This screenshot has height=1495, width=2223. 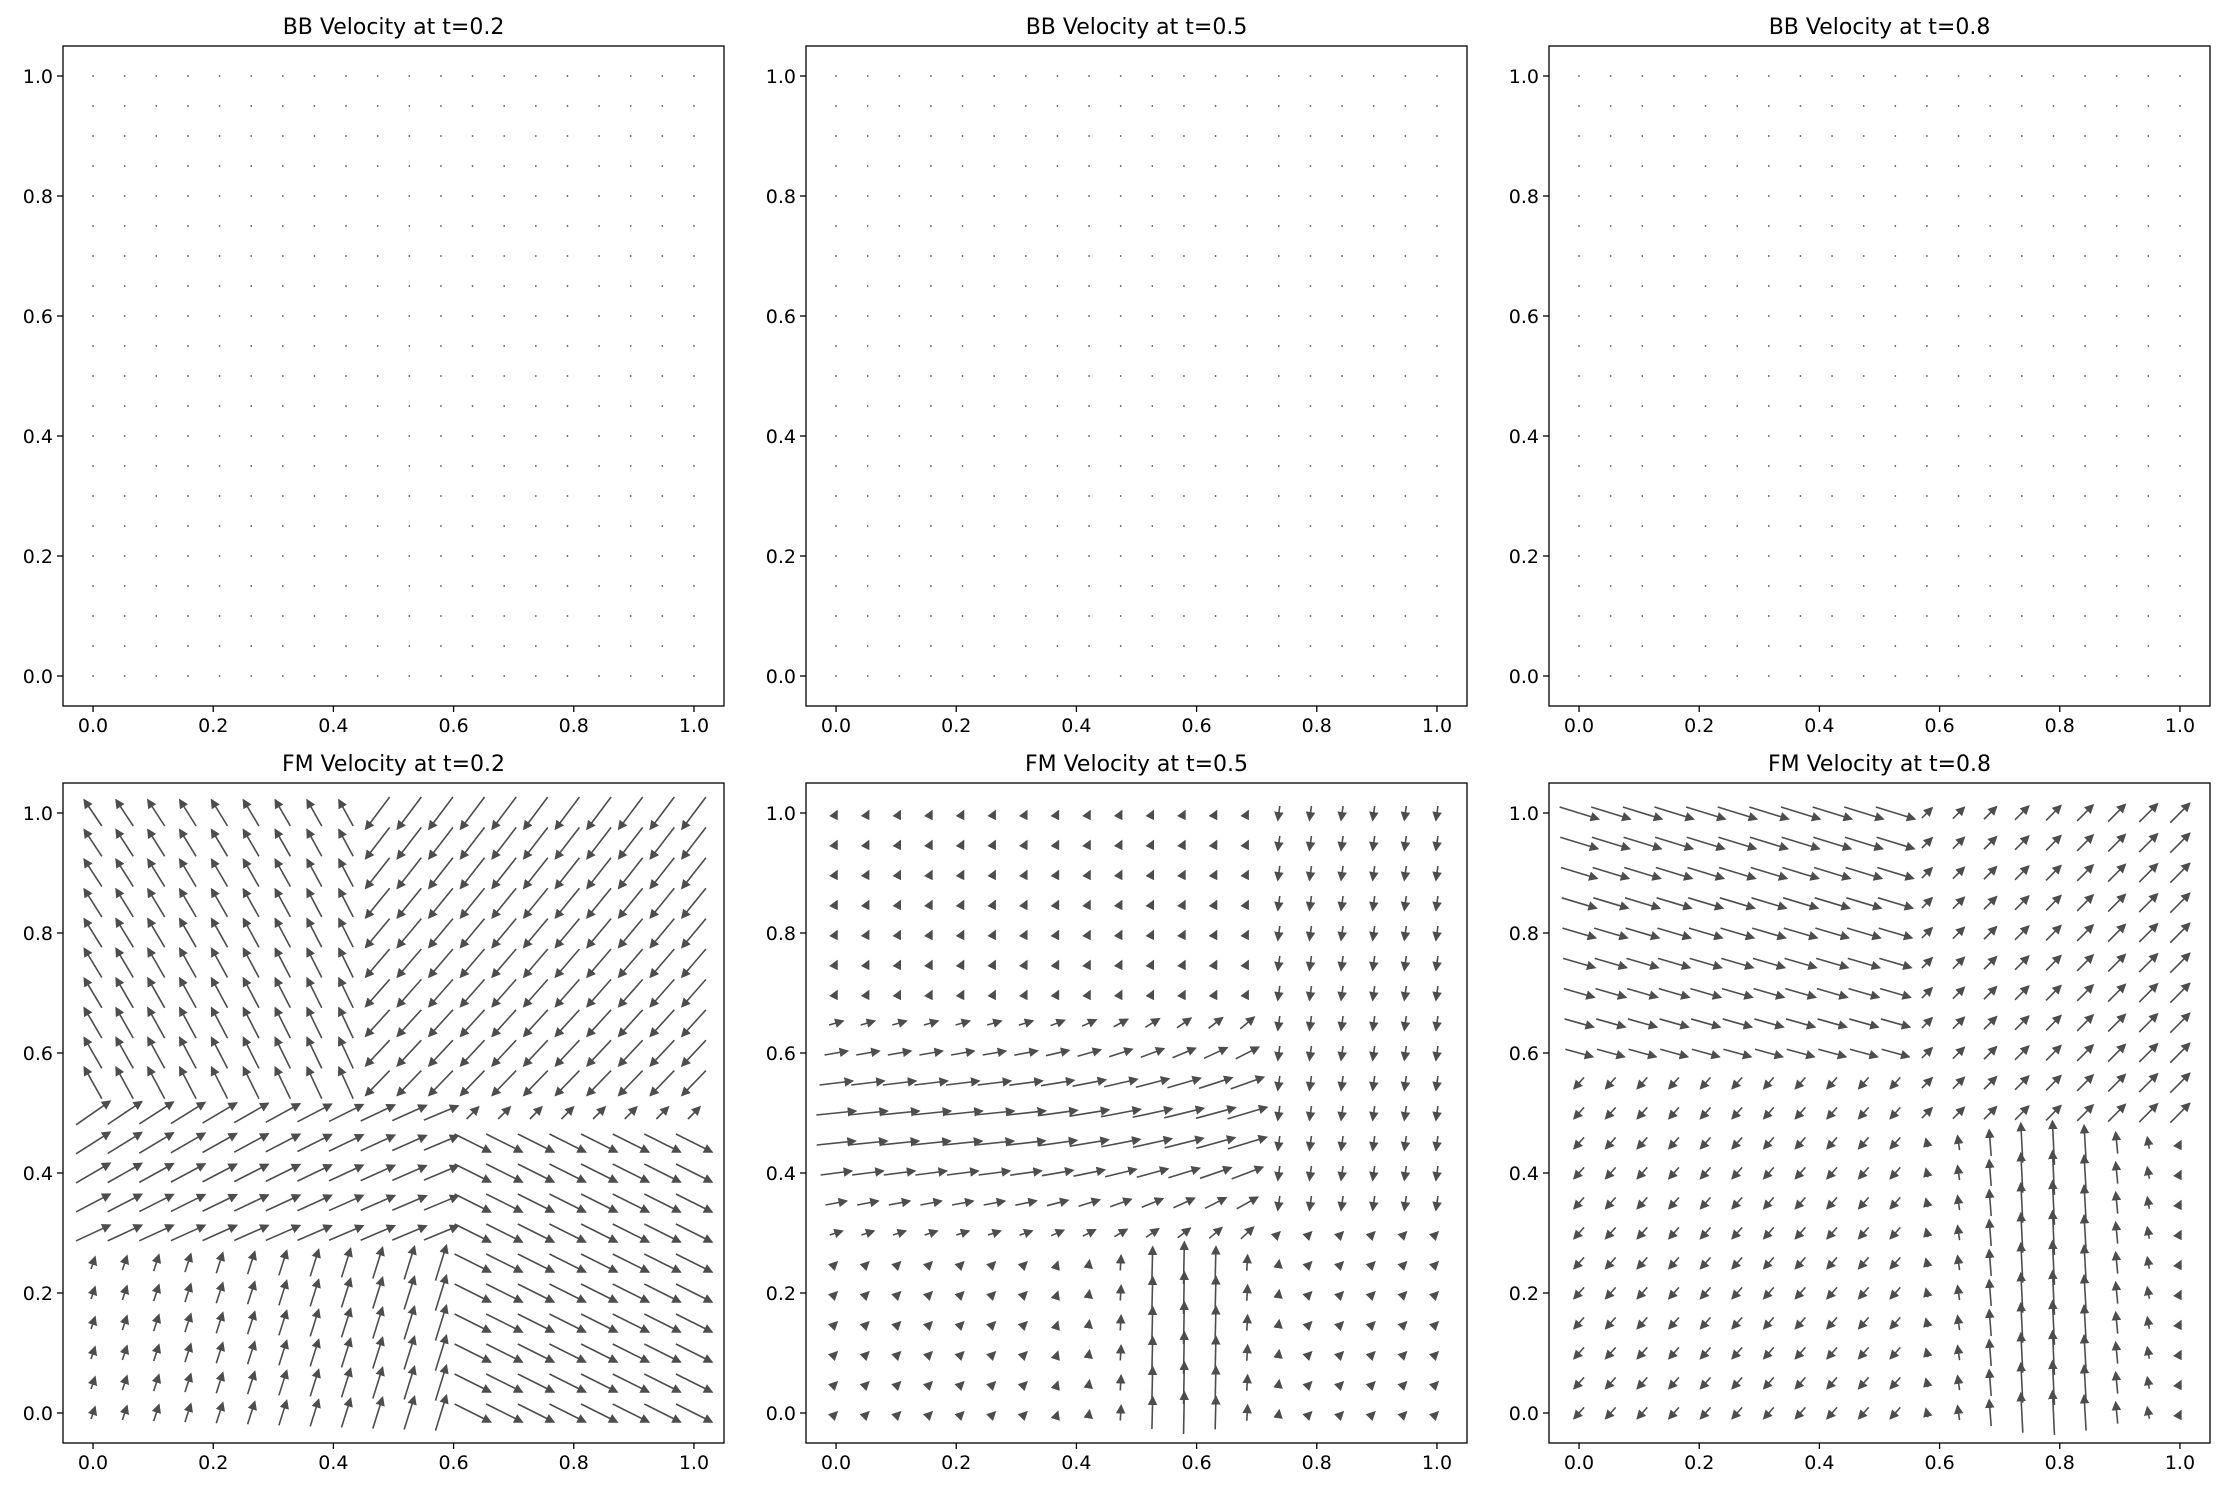 I want to click on y-tick-label: 0.0, so click(x=781, y=1414).